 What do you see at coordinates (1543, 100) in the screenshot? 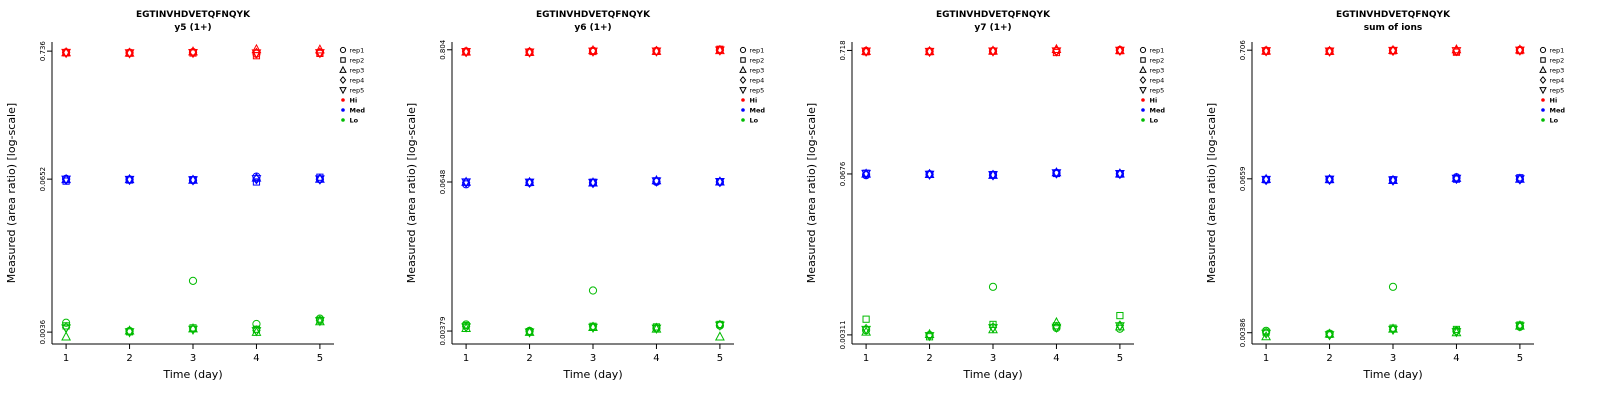
I see `legend-marker-hi` at bounding box center [1543, 100].